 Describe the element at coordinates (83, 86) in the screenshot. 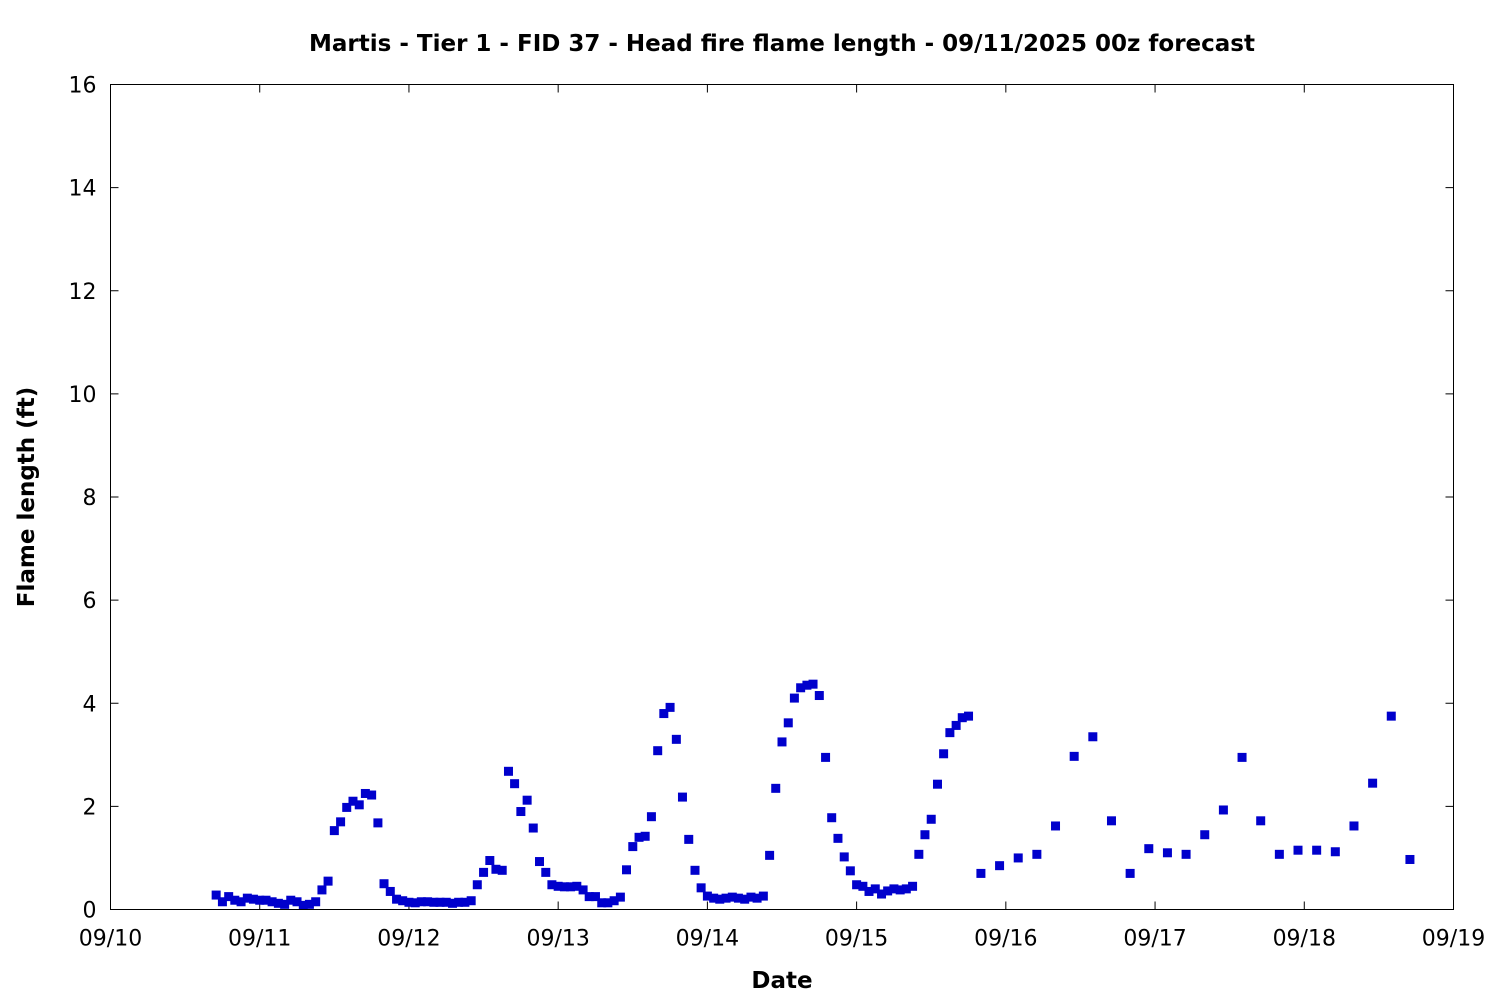

I see `y-tick-label: 16` at that location.